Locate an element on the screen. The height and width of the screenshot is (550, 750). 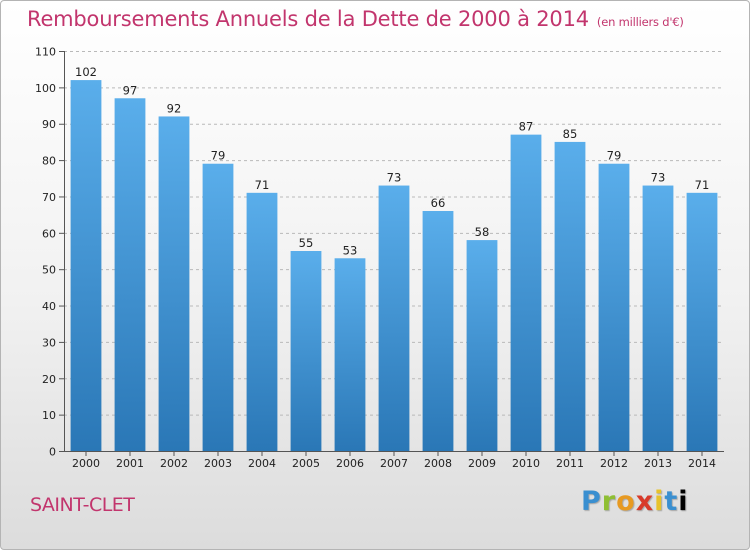
x-tick-label: 2014 is located at coordinates (702, 463).